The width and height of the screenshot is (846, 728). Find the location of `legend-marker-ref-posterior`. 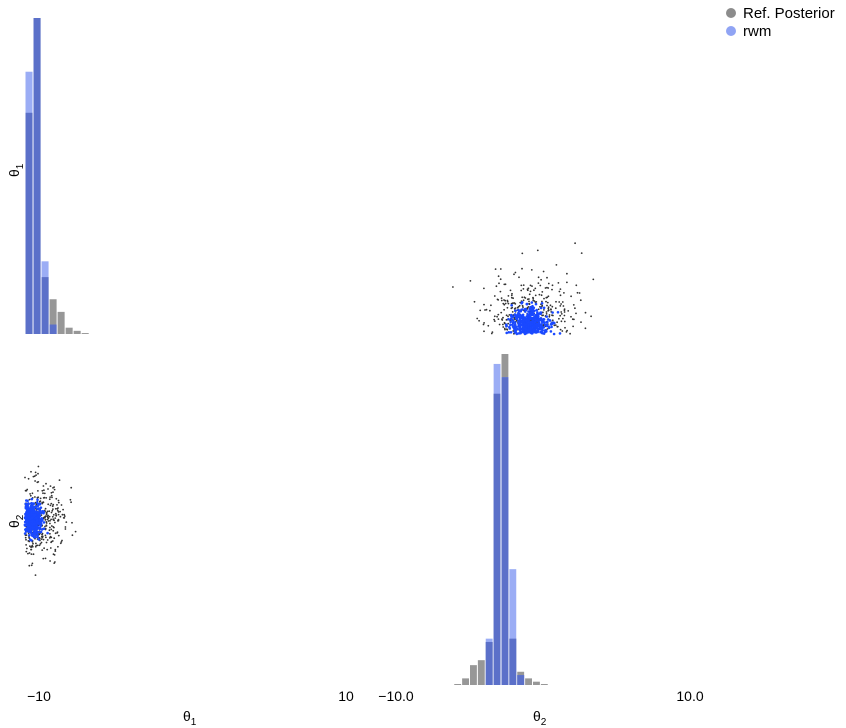

legend-marker-ref-posterior is located at coordinates (731, 13).